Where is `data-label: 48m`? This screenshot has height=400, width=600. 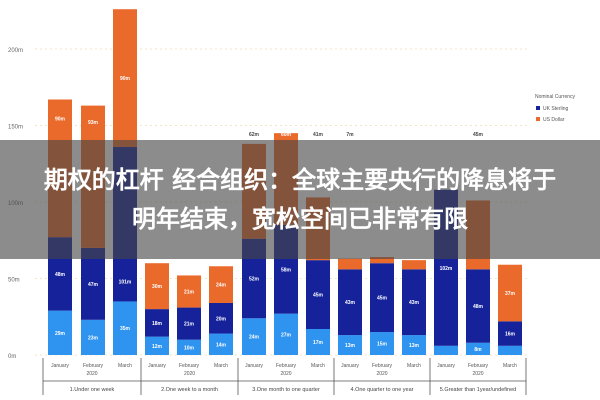 data-label: 48m is located at coordinates (478, 307).